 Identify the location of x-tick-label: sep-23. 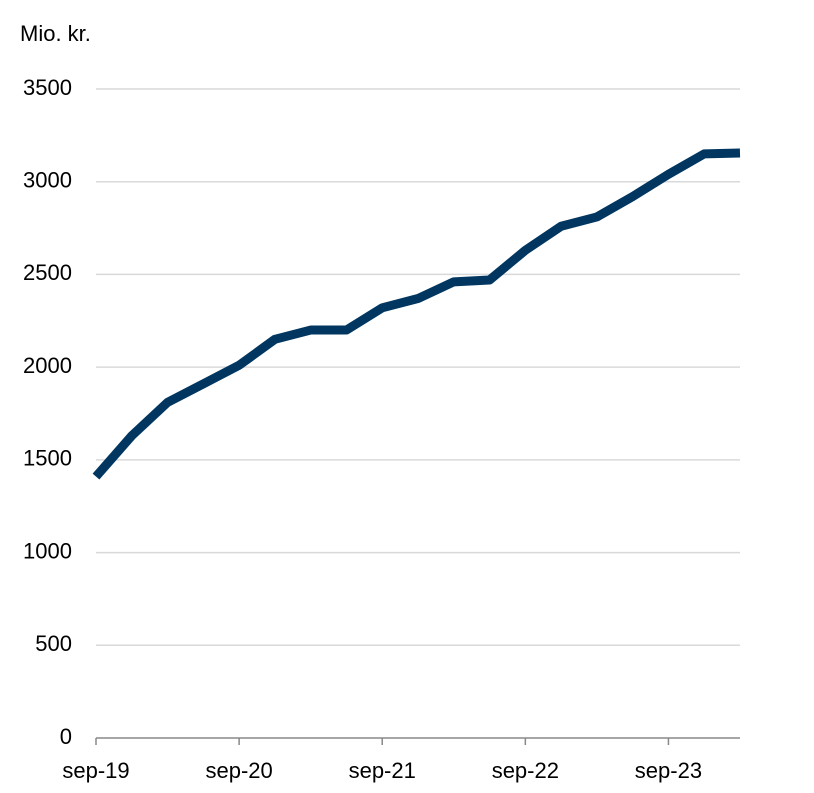
(668, 770).